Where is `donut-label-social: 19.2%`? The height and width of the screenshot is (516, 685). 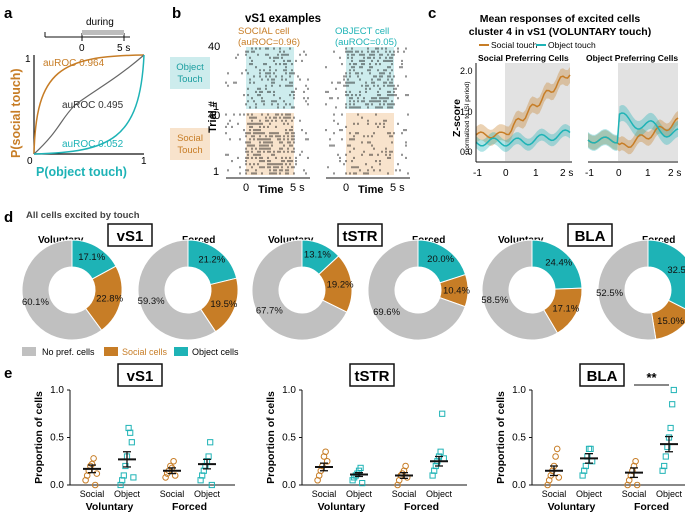 donut-label-social: 19.2% is located at coordinates (340, 284).